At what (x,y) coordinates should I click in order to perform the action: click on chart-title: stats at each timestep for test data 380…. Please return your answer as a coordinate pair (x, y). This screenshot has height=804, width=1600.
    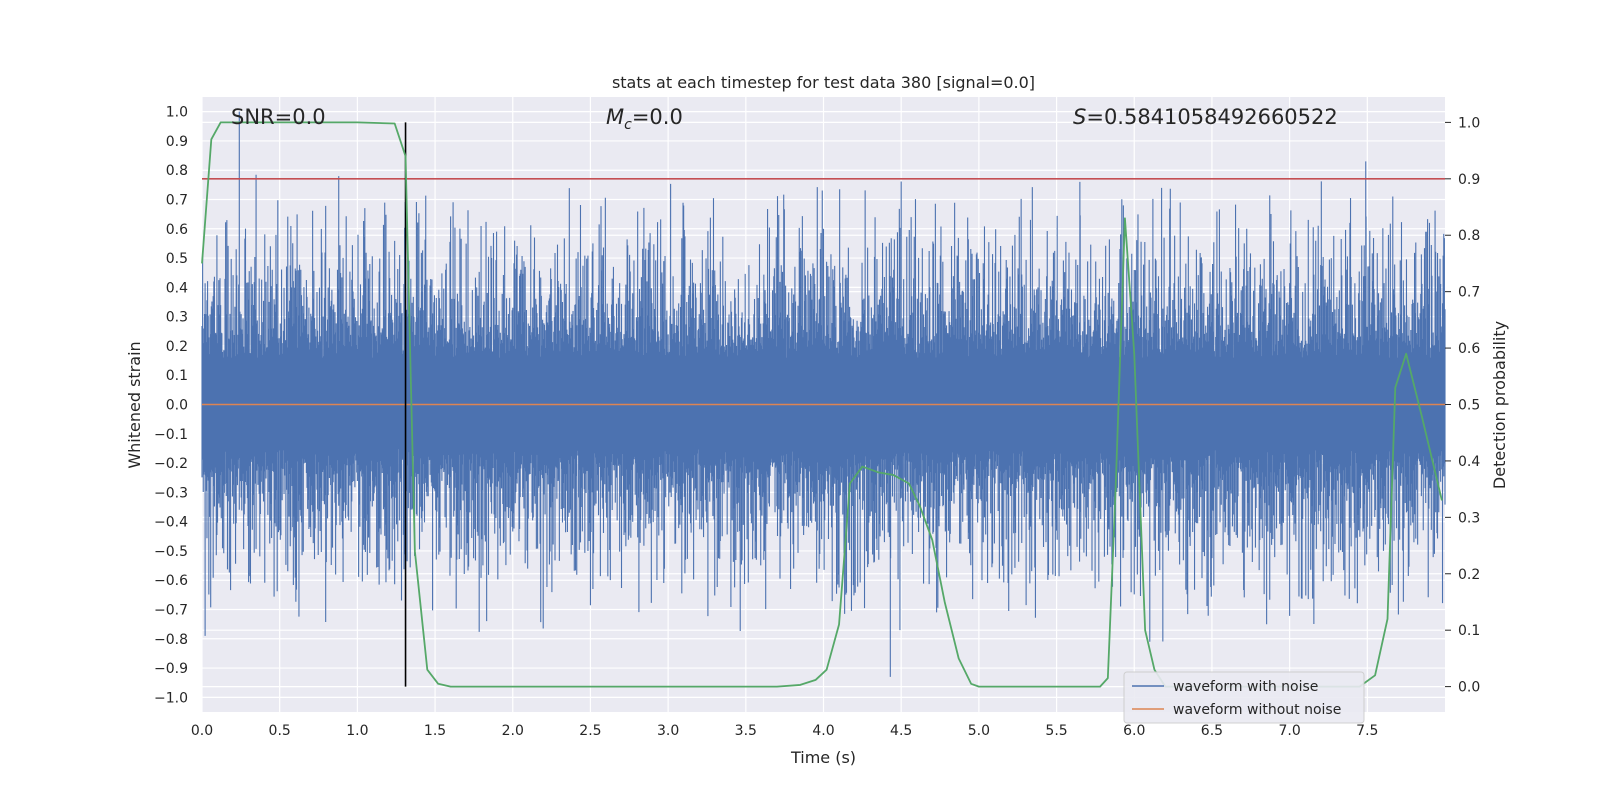
    Looking at the image, I should click on (823, 82).